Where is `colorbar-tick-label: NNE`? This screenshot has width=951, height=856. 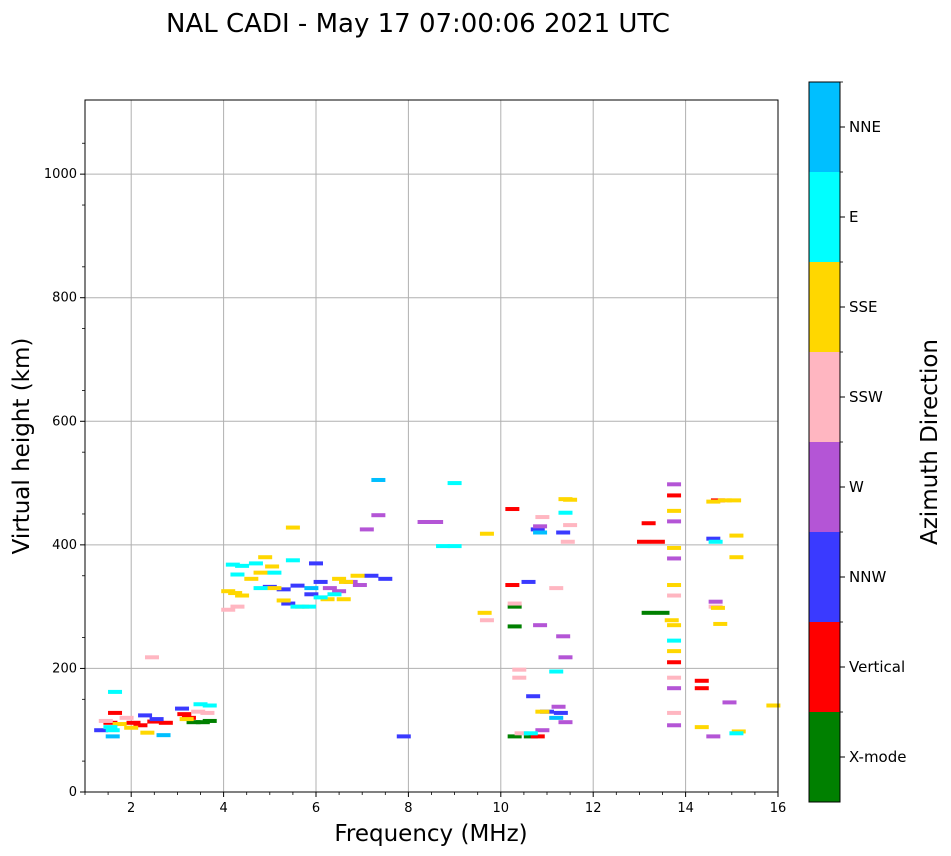
colorbar-tick-label: NNE is located at coordinates (865, 127).